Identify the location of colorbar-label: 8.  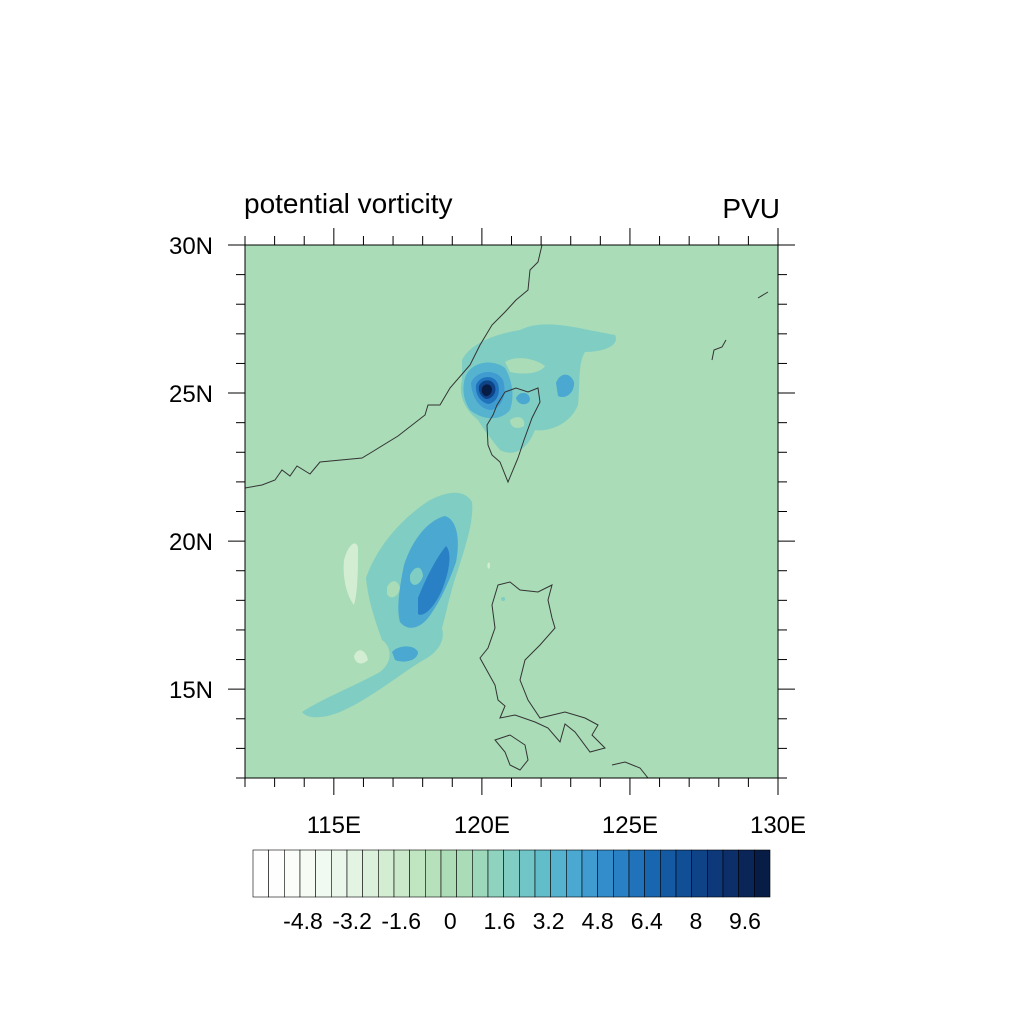
(695, 921).